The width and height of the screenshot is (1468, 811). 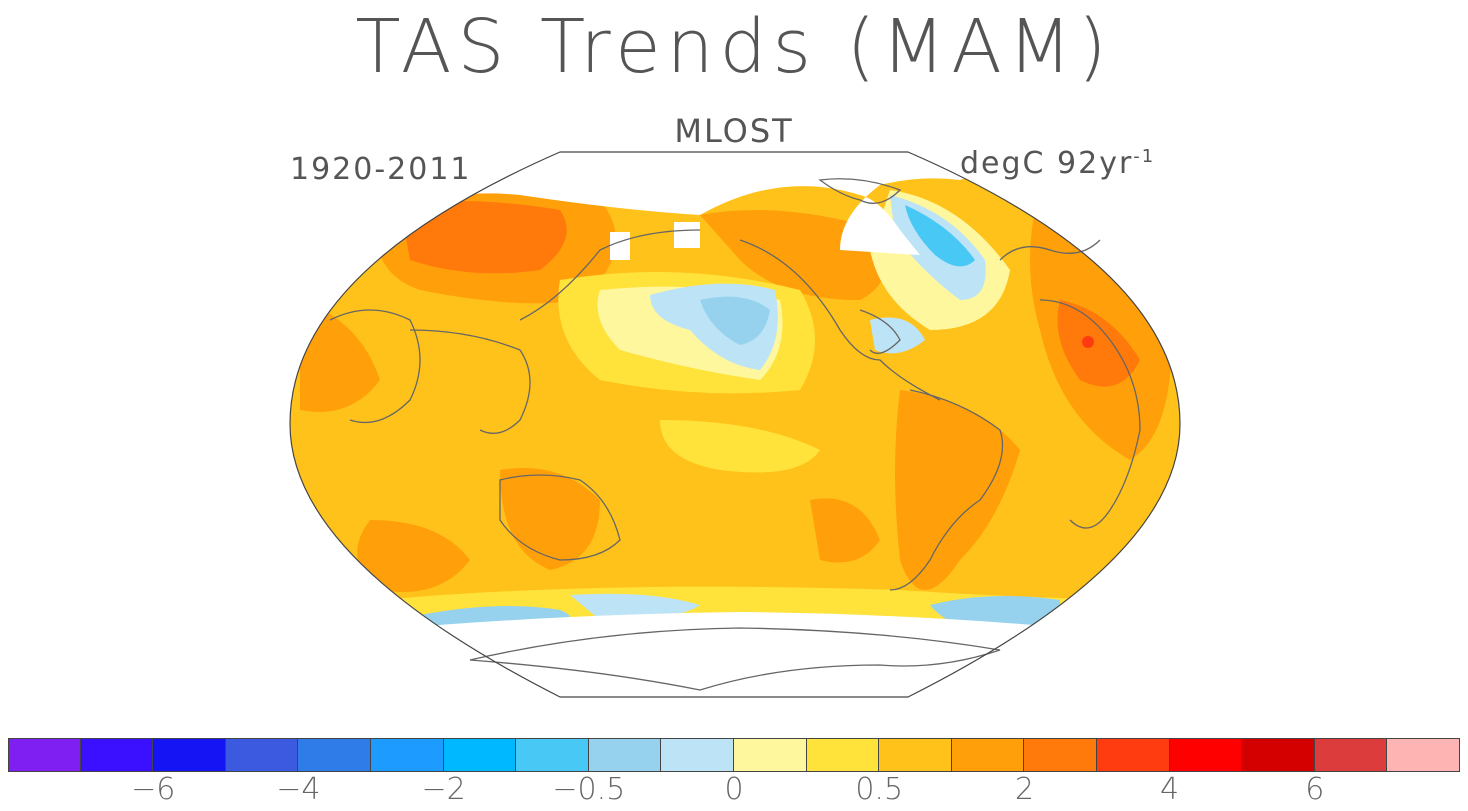 I want to click on colorbar-tick-label: 0.5, so click(x=879, y=789).